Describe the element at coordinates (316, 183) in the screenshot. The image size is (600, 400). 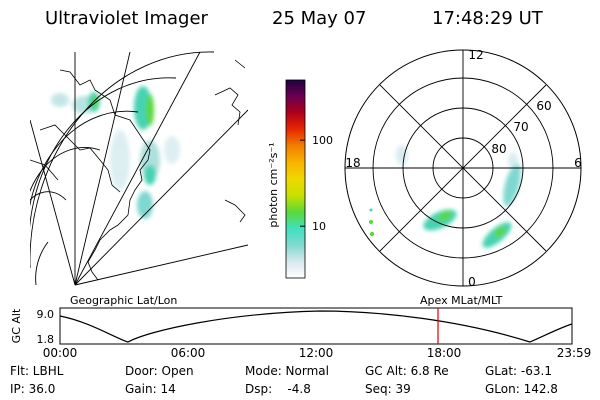
I see `colorbar-ticks: 100 10` at that location.